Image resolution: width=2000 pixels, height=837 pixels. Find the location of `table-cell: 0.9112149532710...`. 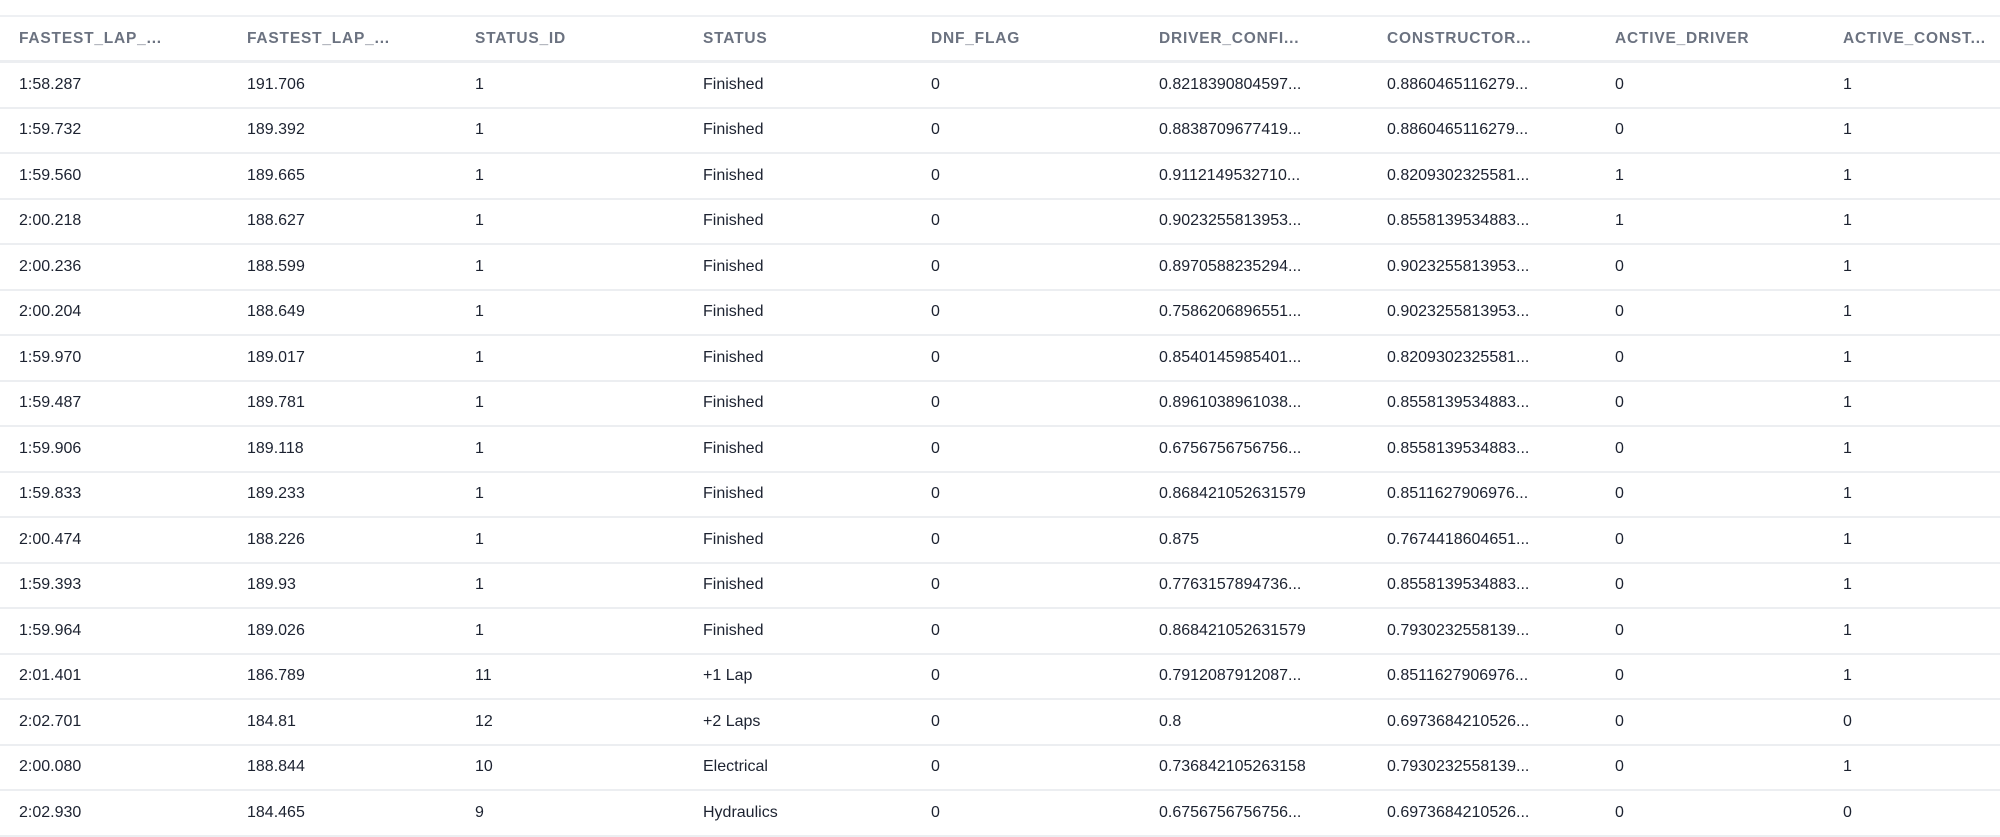

table-cell: 0.9112149532710... is located at coordinates (1230, 175).